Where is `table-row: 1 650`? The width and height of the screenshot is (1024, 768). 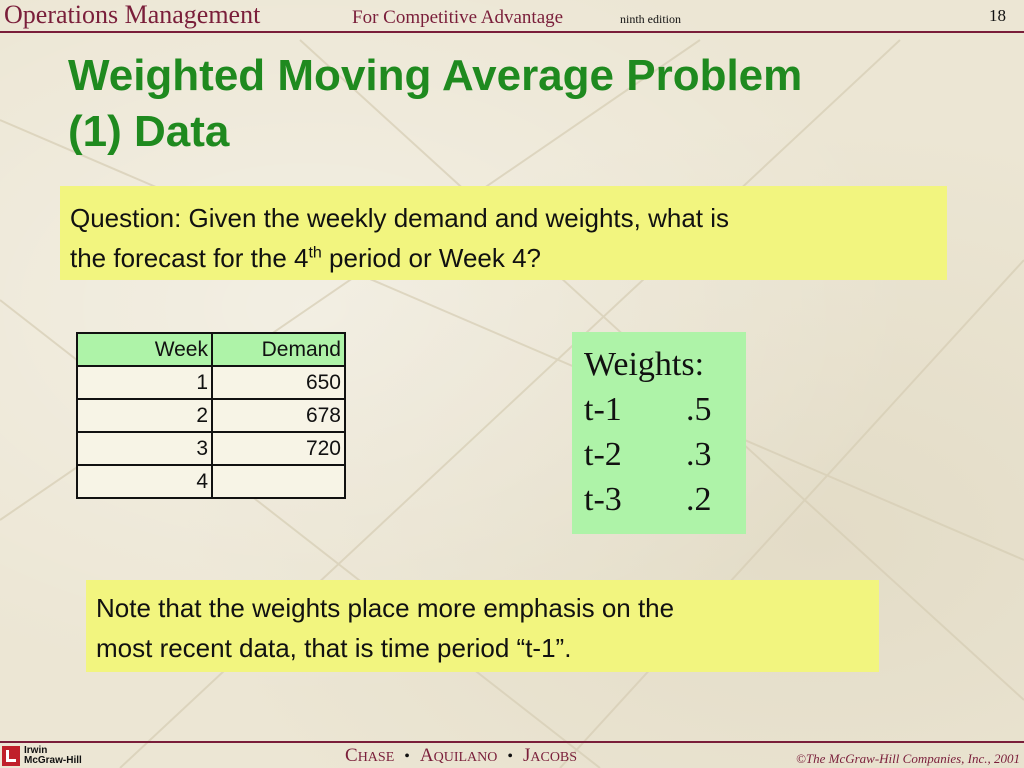
table-row: 1 650 is located at coordinates (211, 382).